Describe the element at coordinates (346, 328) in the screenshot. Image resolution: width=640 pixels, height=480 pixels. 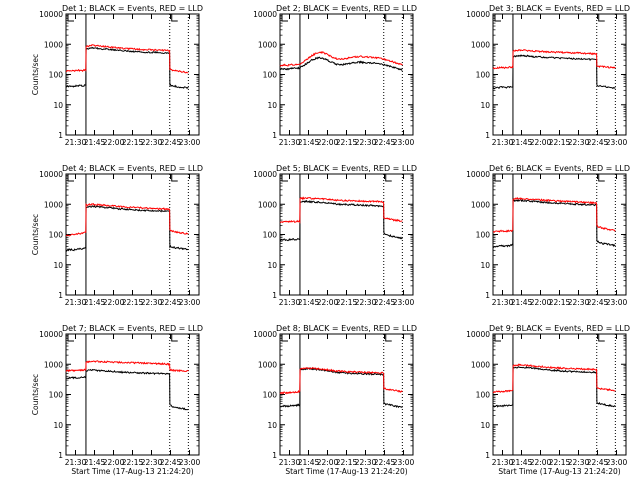
I see `panel-title: Det 8; BLACK = Events, RED = LLD` at that location.